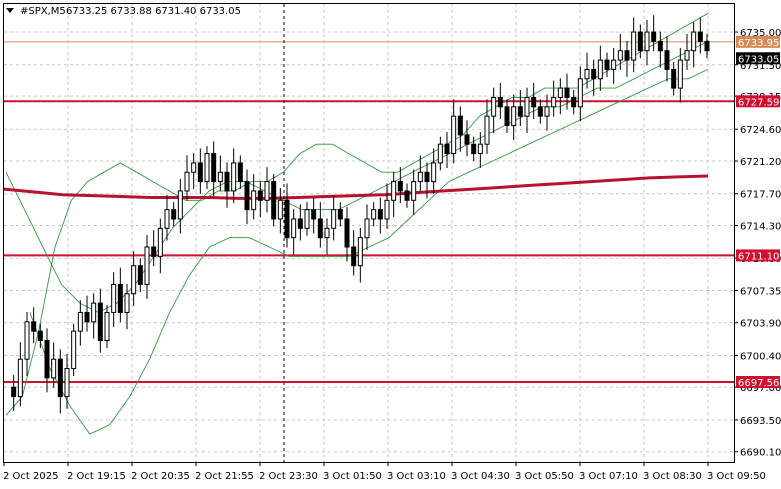 The height and width of the screenshot is (489, 781). Describe the element at coordinates (288, 476) in the screenshot. I see `x-tick-label: 2 Oct 23:30` at that location.